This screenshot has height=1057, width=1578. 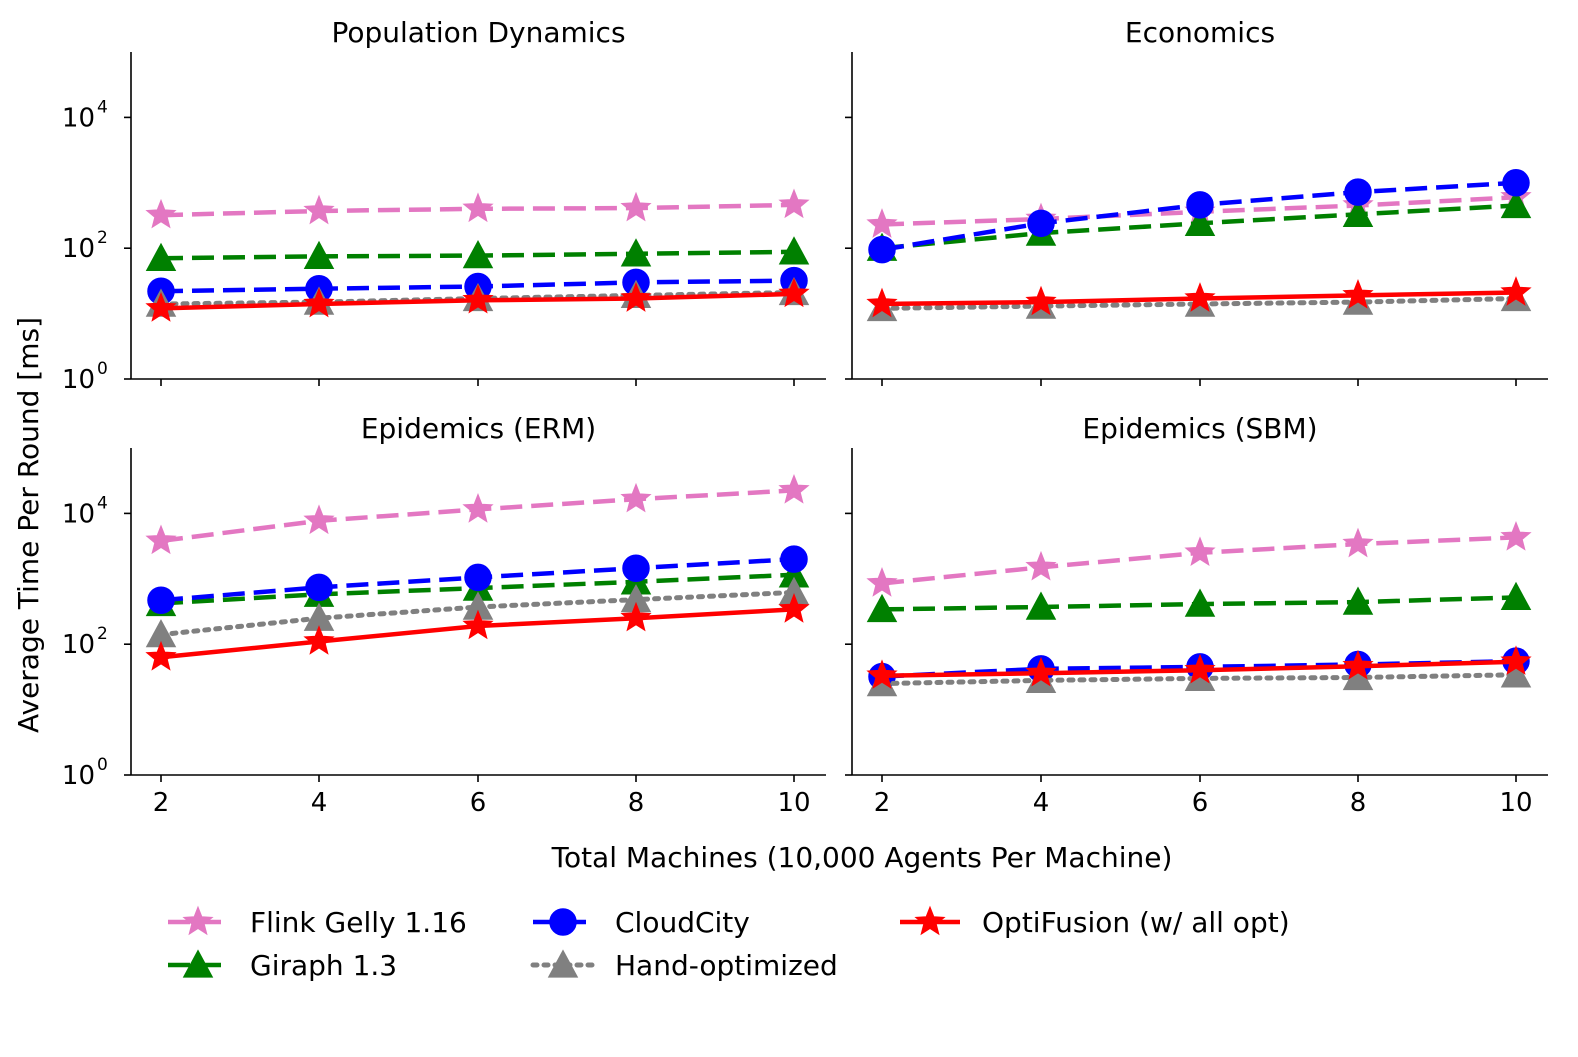 I want to click on series-cloudcity, so click(x=1199, y=216).